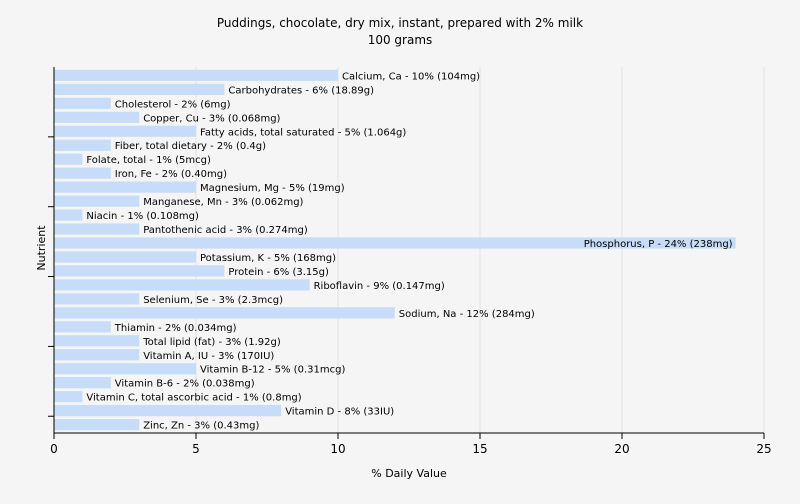 Image resolution: width=800 pixels, height=504 pixels. I want to click on bar-value-label: Pantothenic acid - 3% (0.274mg), so click(225, 230).